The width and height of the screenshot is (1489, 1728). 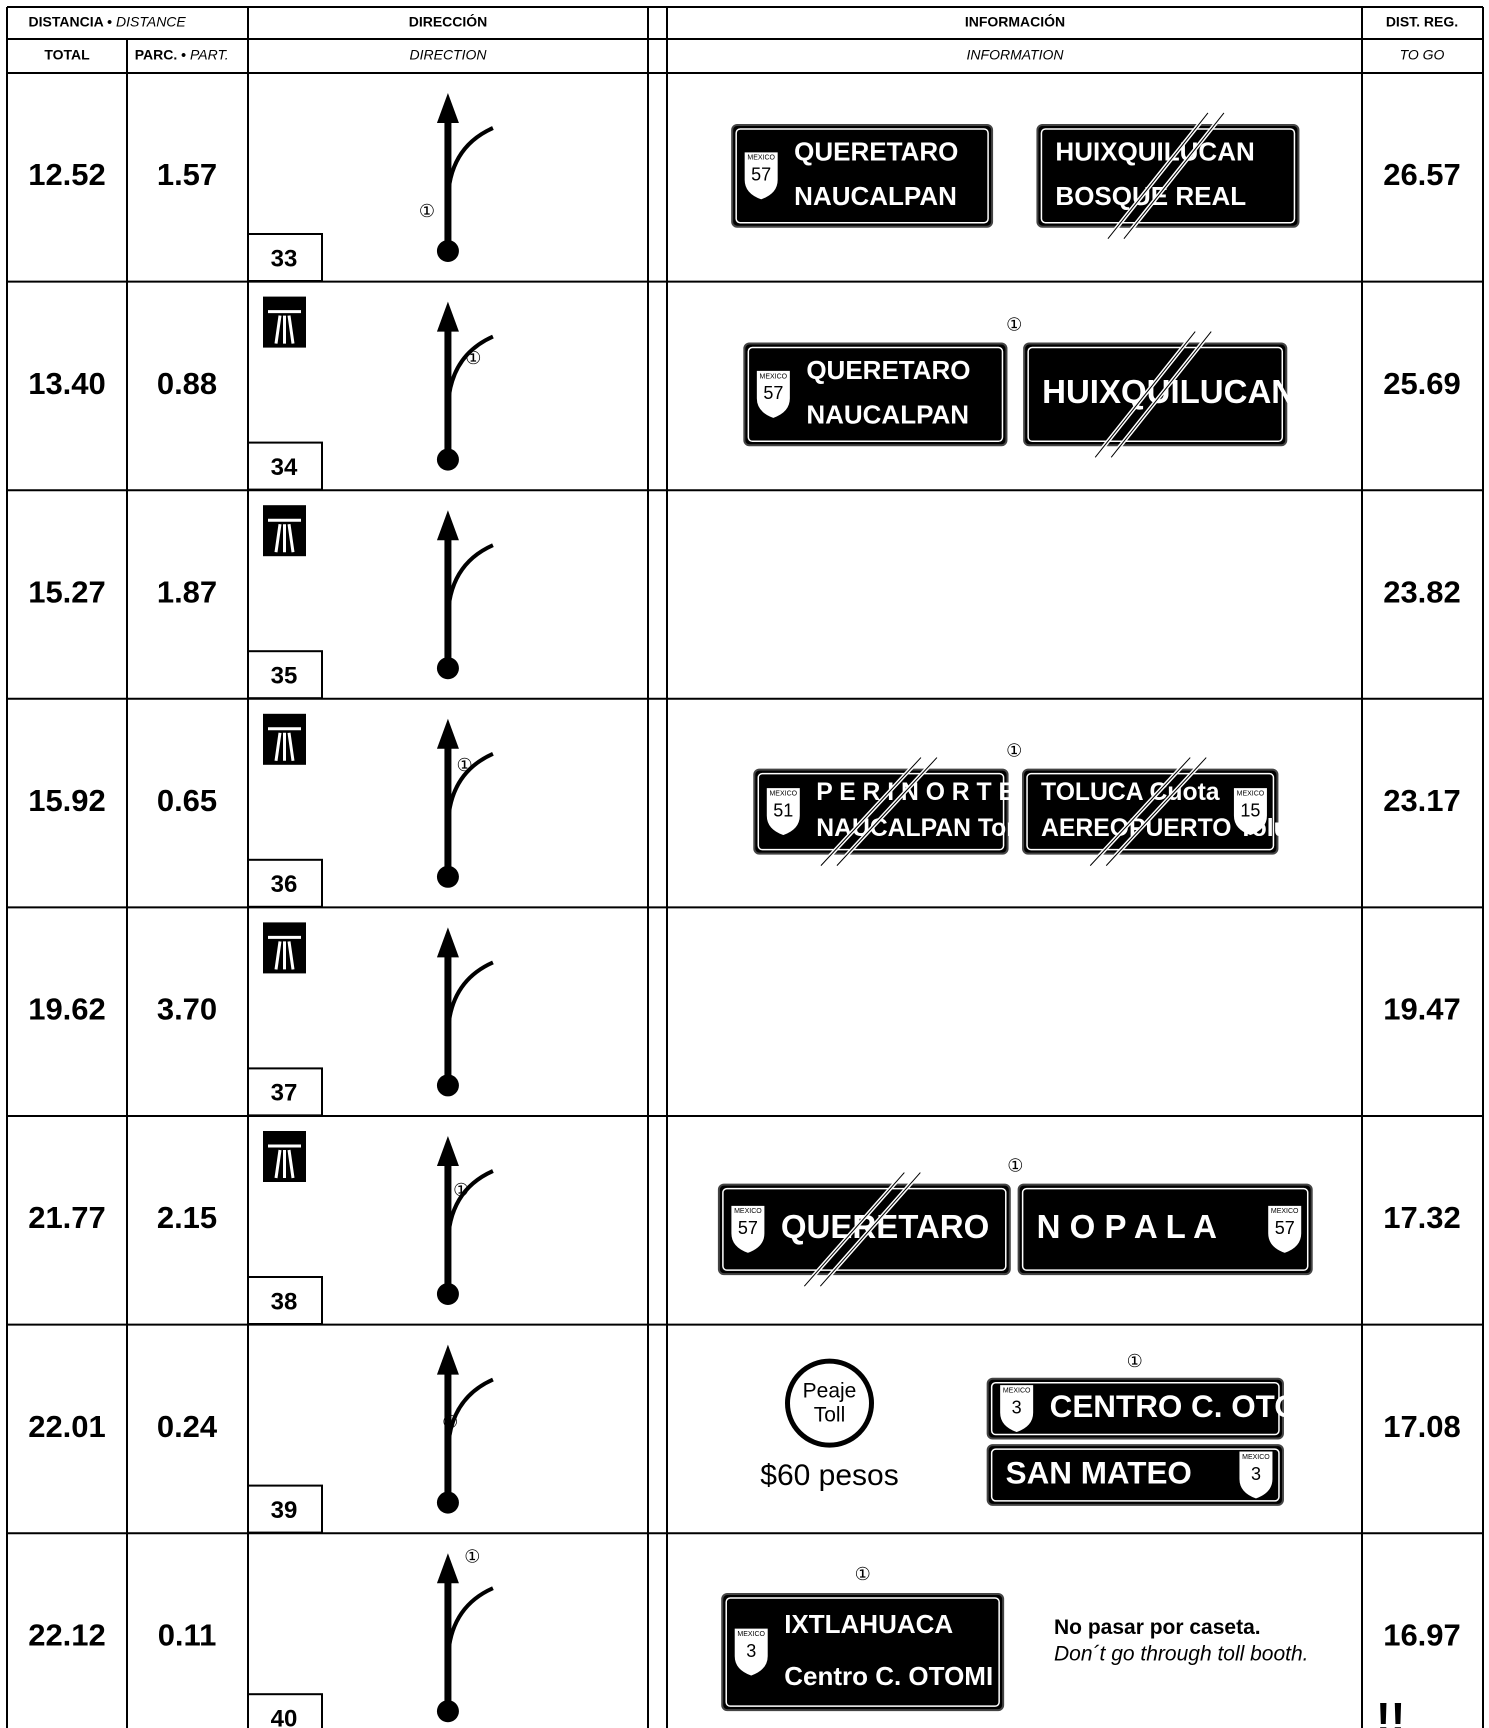 I want to click on total-distance: 13.40, so click(x=67, y=383).